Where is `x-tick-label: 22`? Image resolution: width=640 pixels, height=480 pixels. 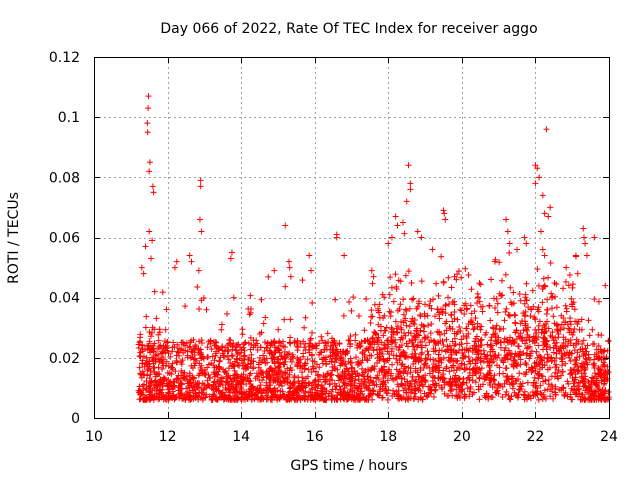
x-tick-label: 22 is located at coordinates (536, 437).